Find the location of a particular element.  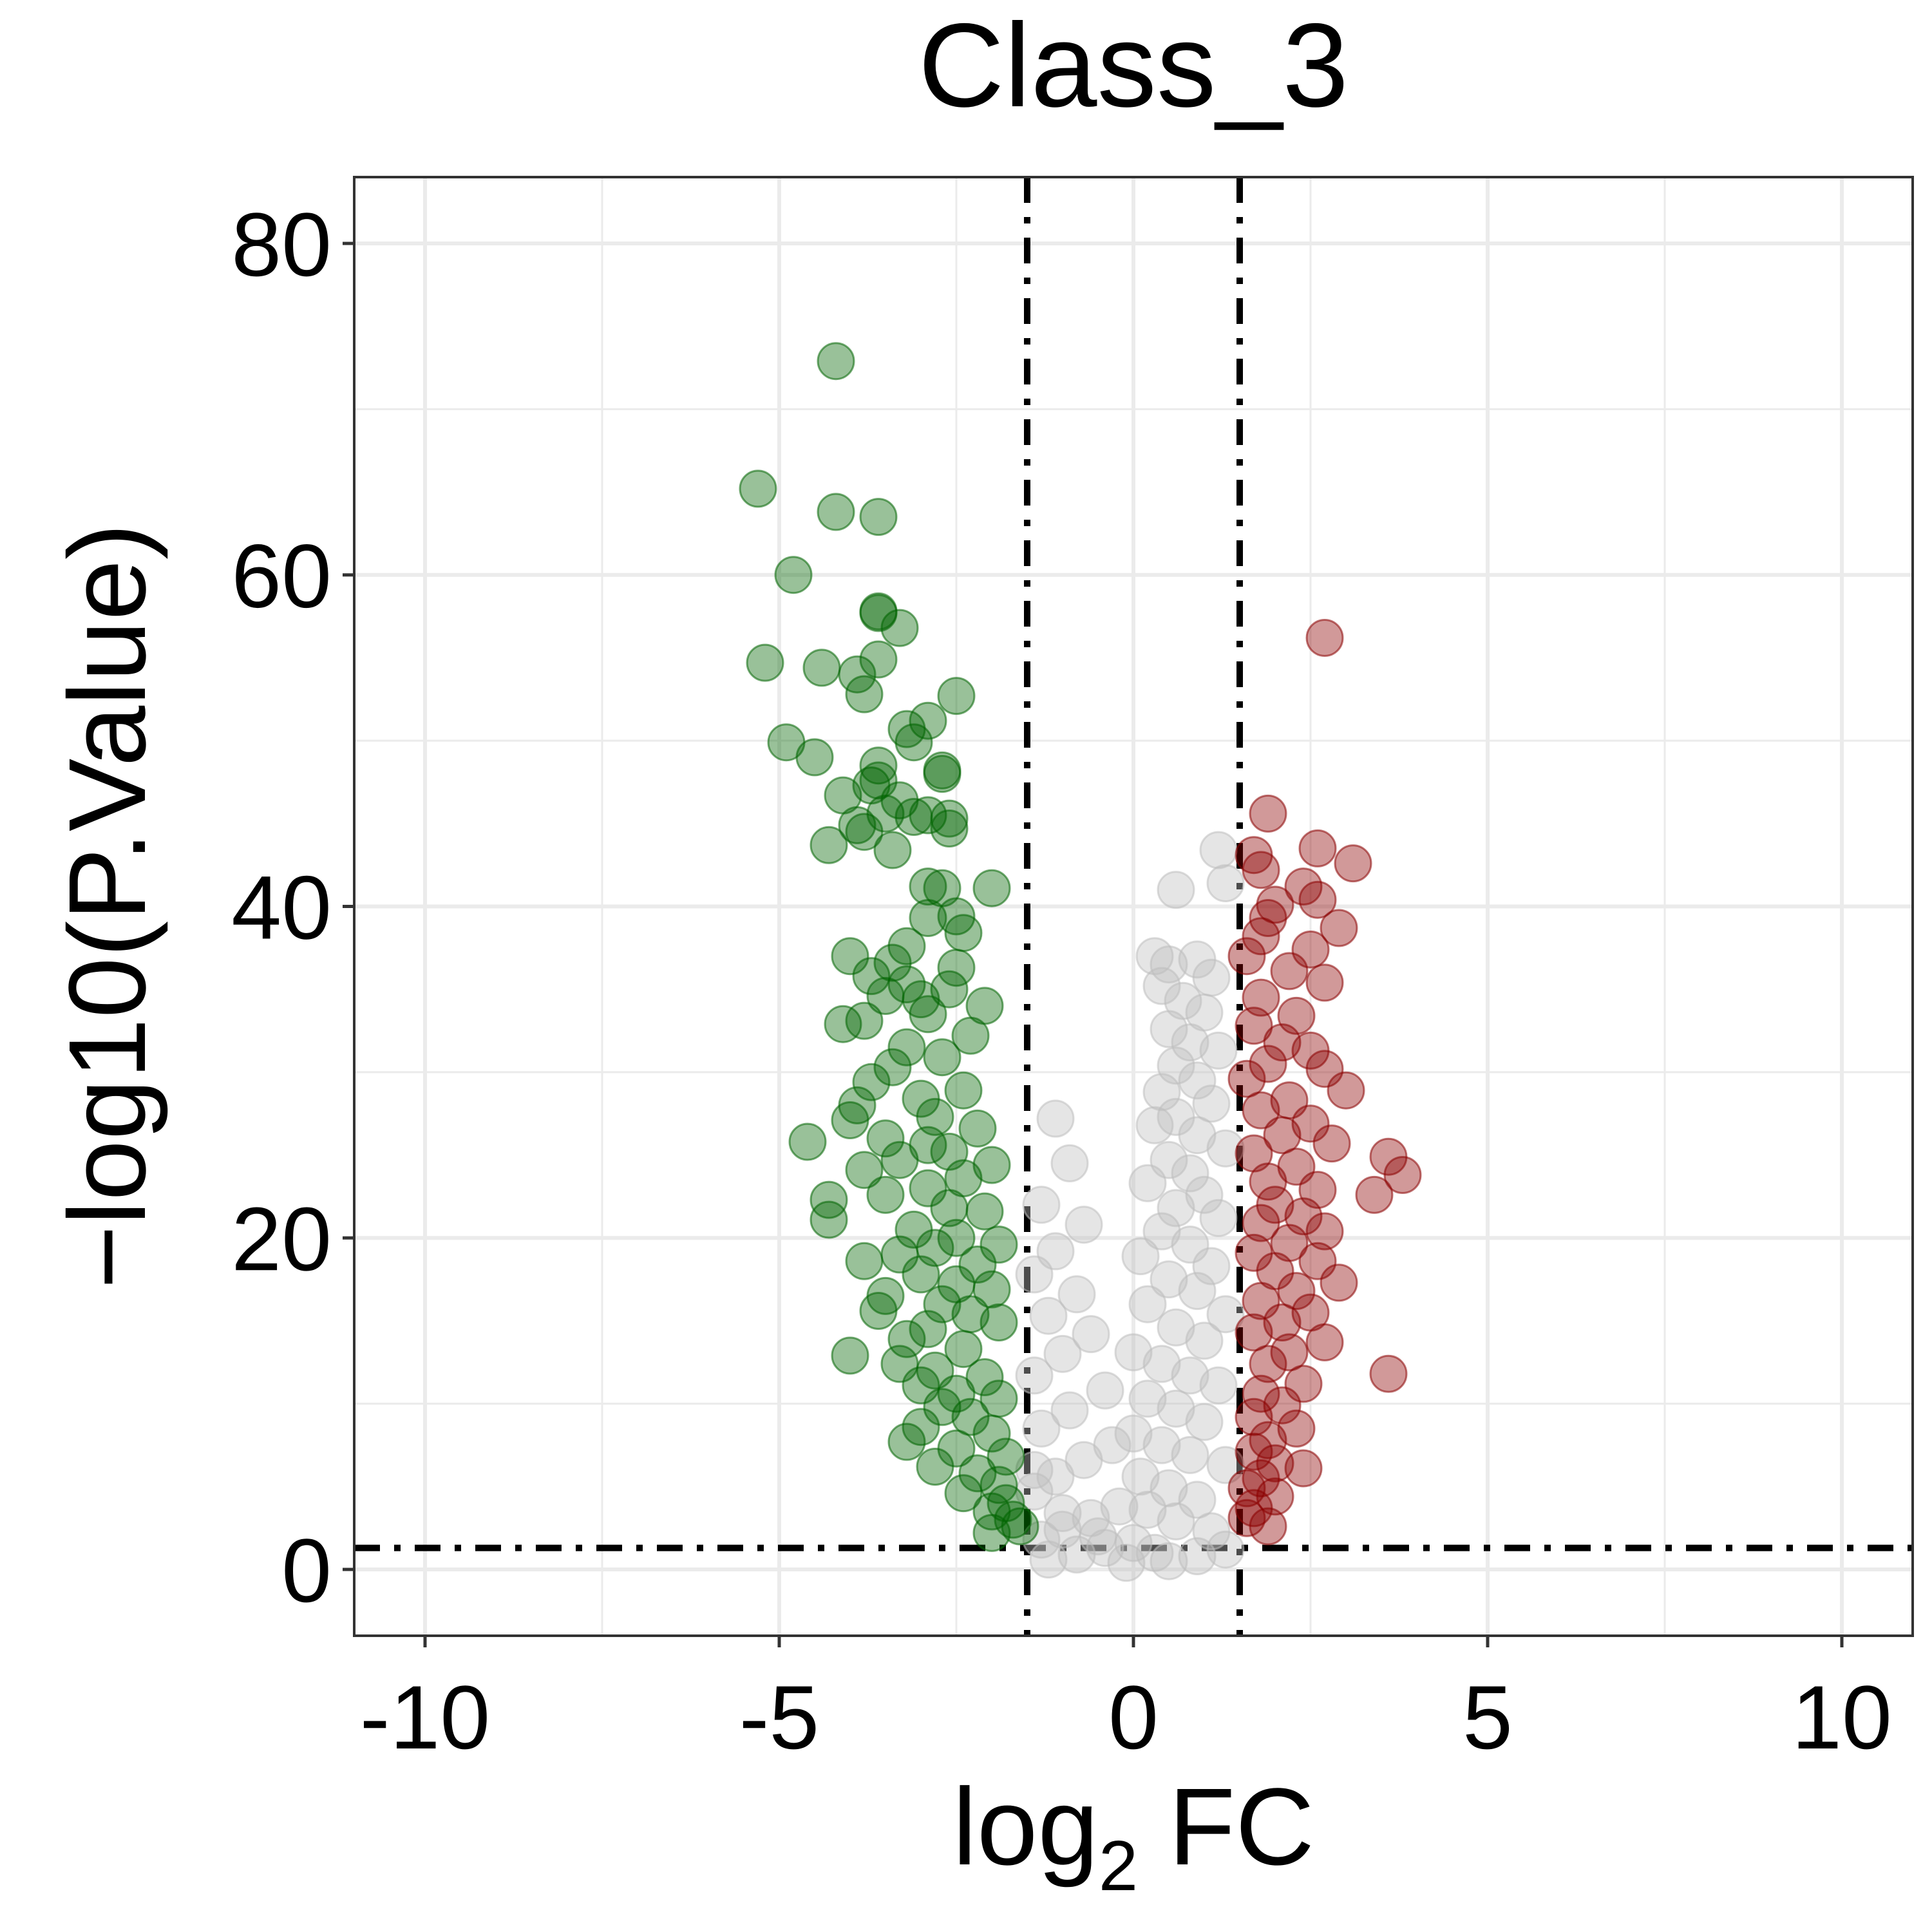

downregulated-points is located at coordinates (889, 947).